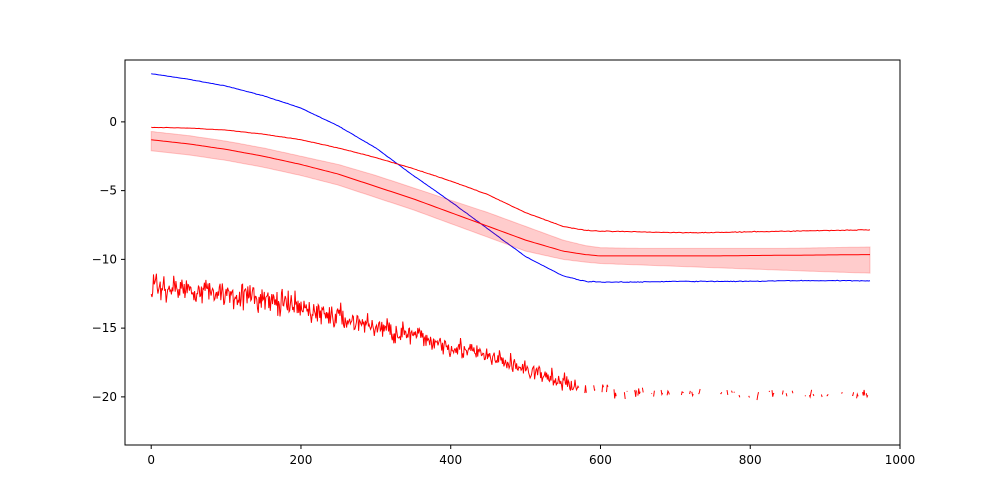 This screenshot has height=500, width=1000. I want to click on x-tick-label: 800, so click(750, 460).